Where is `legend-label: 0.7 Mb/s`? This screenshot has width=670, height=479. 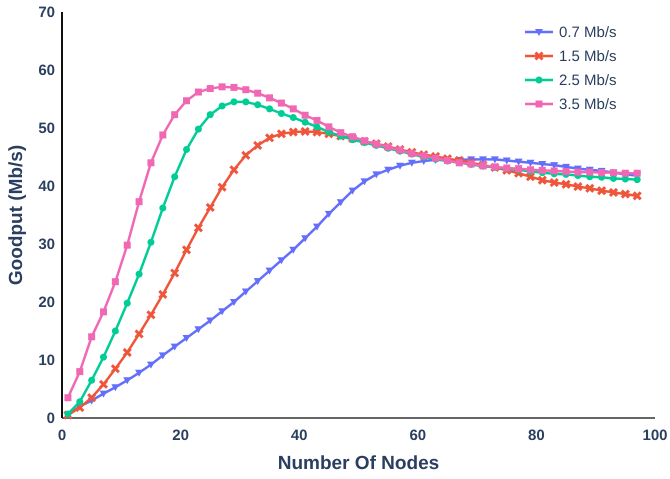 legend-label: 0.7 Mb/s is located at coordinates (588, 32).